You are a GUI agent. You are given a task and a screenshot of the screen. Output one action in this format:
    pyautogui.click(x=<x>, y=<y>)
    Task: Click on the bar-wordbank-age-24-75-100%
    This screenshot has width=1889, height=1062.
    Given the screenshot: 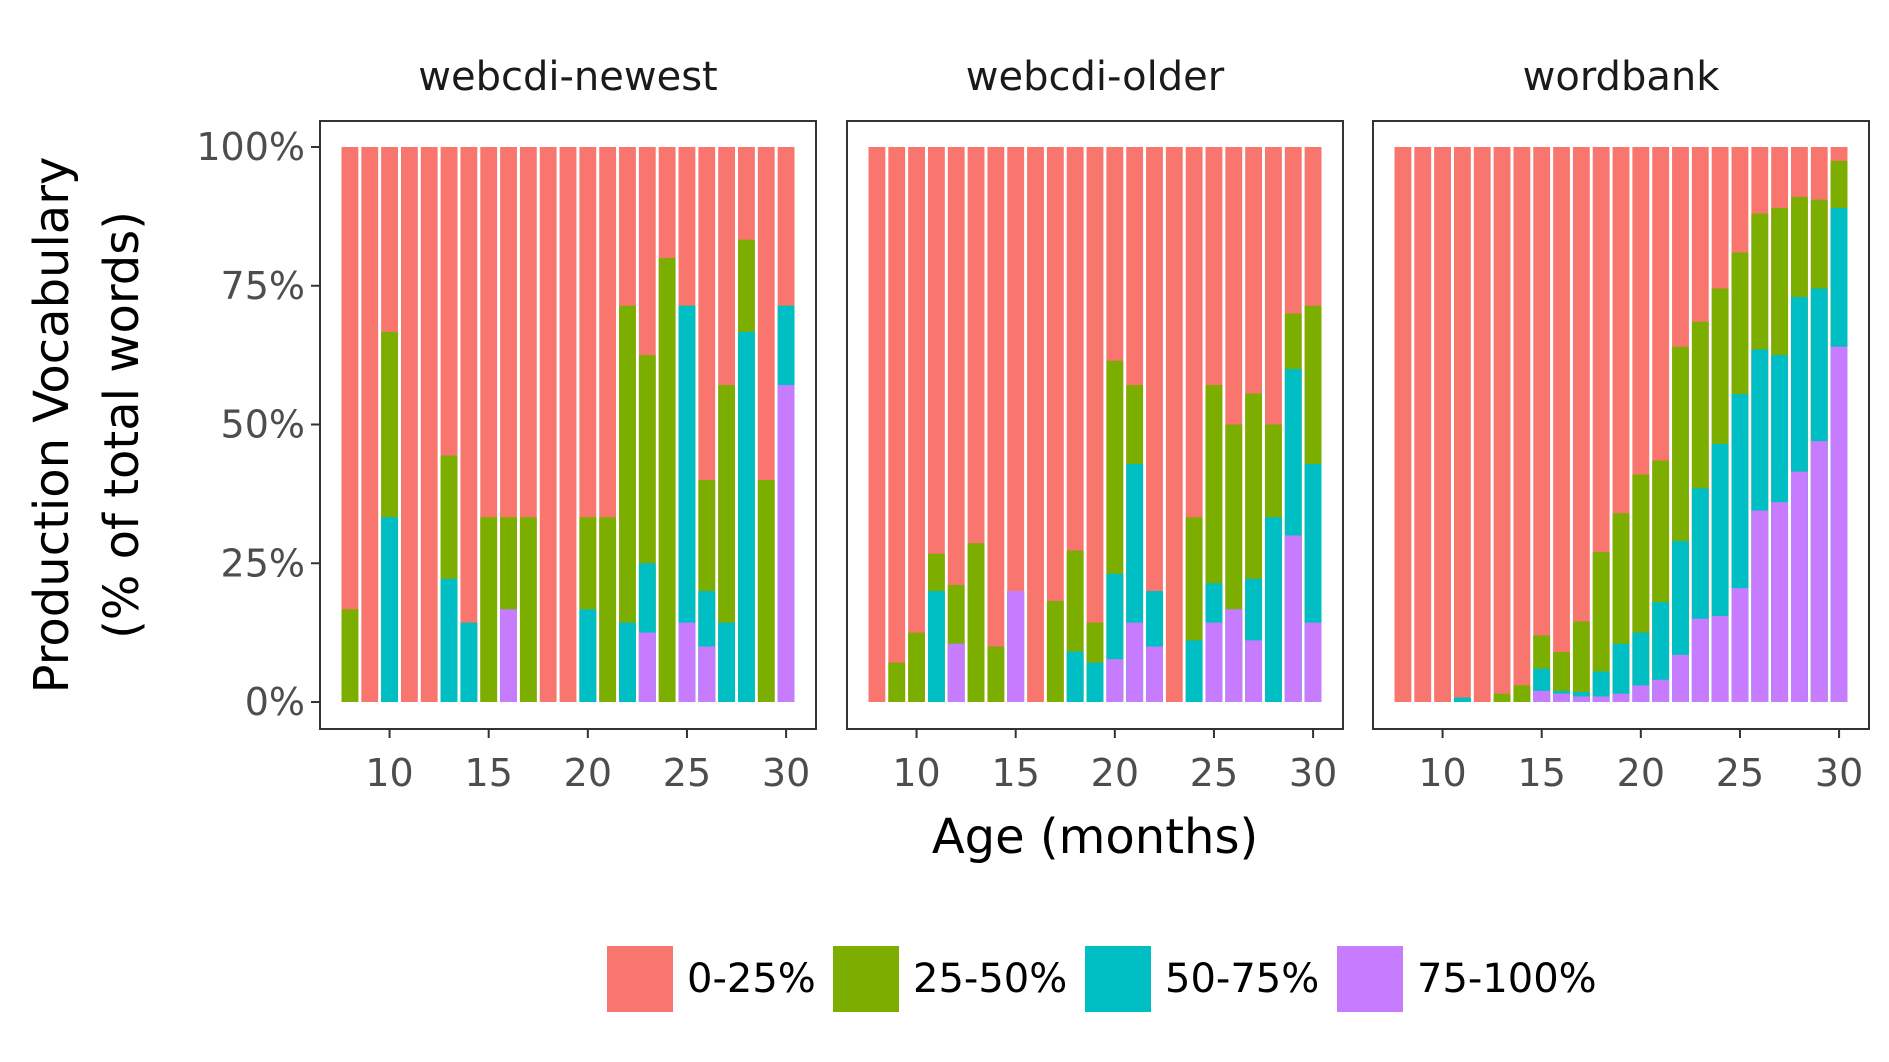 What is the action you would take?
    pyautogui.click(x=1720, y=658)
    